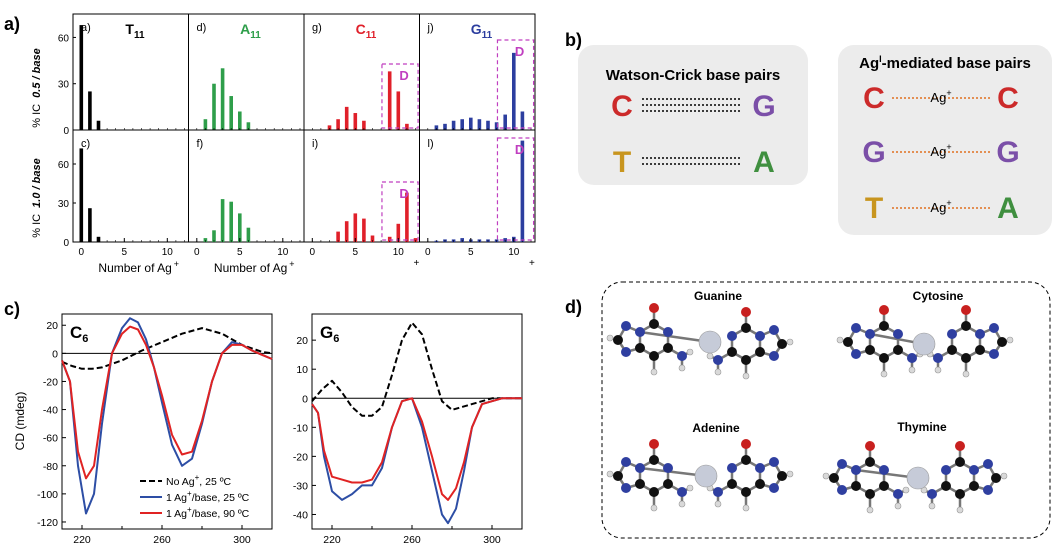 This screenshot has height=544, width=1054. What do you see at coordinates (37, 183) in the screenshot?
I see `ylabel-row-bottom: 1.0 / base` at bounding box center [37, 183].